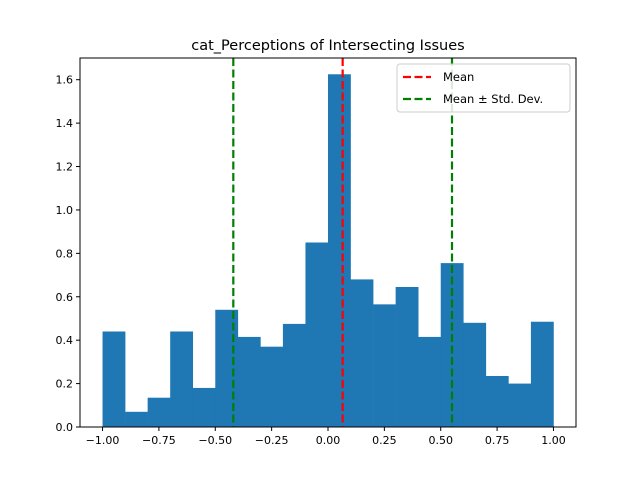 This screenshot has height=480, width=640. What do you see at coordinates (493, 99) in the screenshot?
I see `legend-label: Mean ± Std. Dev.` at bounding box center [493, 99].